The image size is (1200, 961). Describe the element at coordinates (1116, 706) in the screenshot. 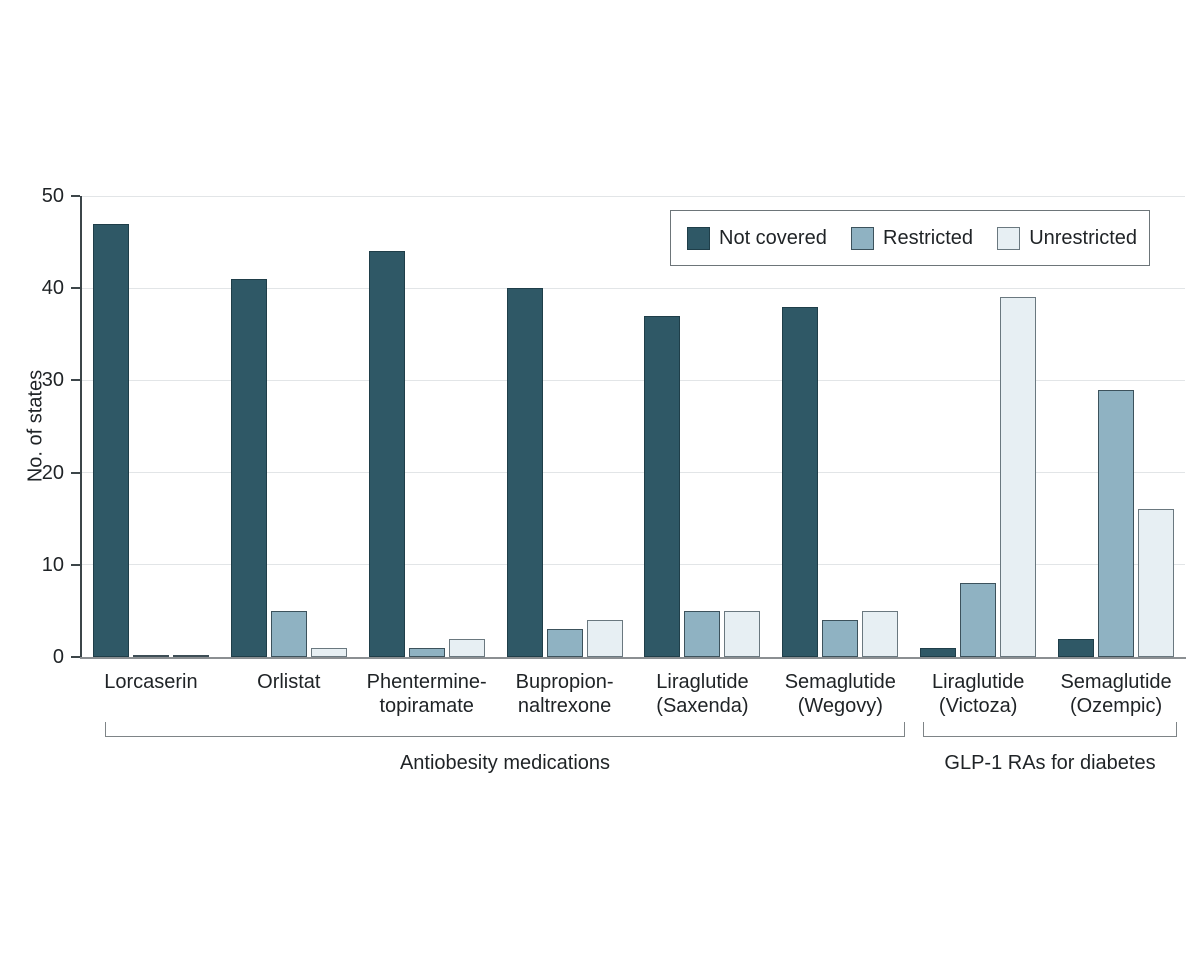

I see `category-label-line: (Ozempic)` at that location.